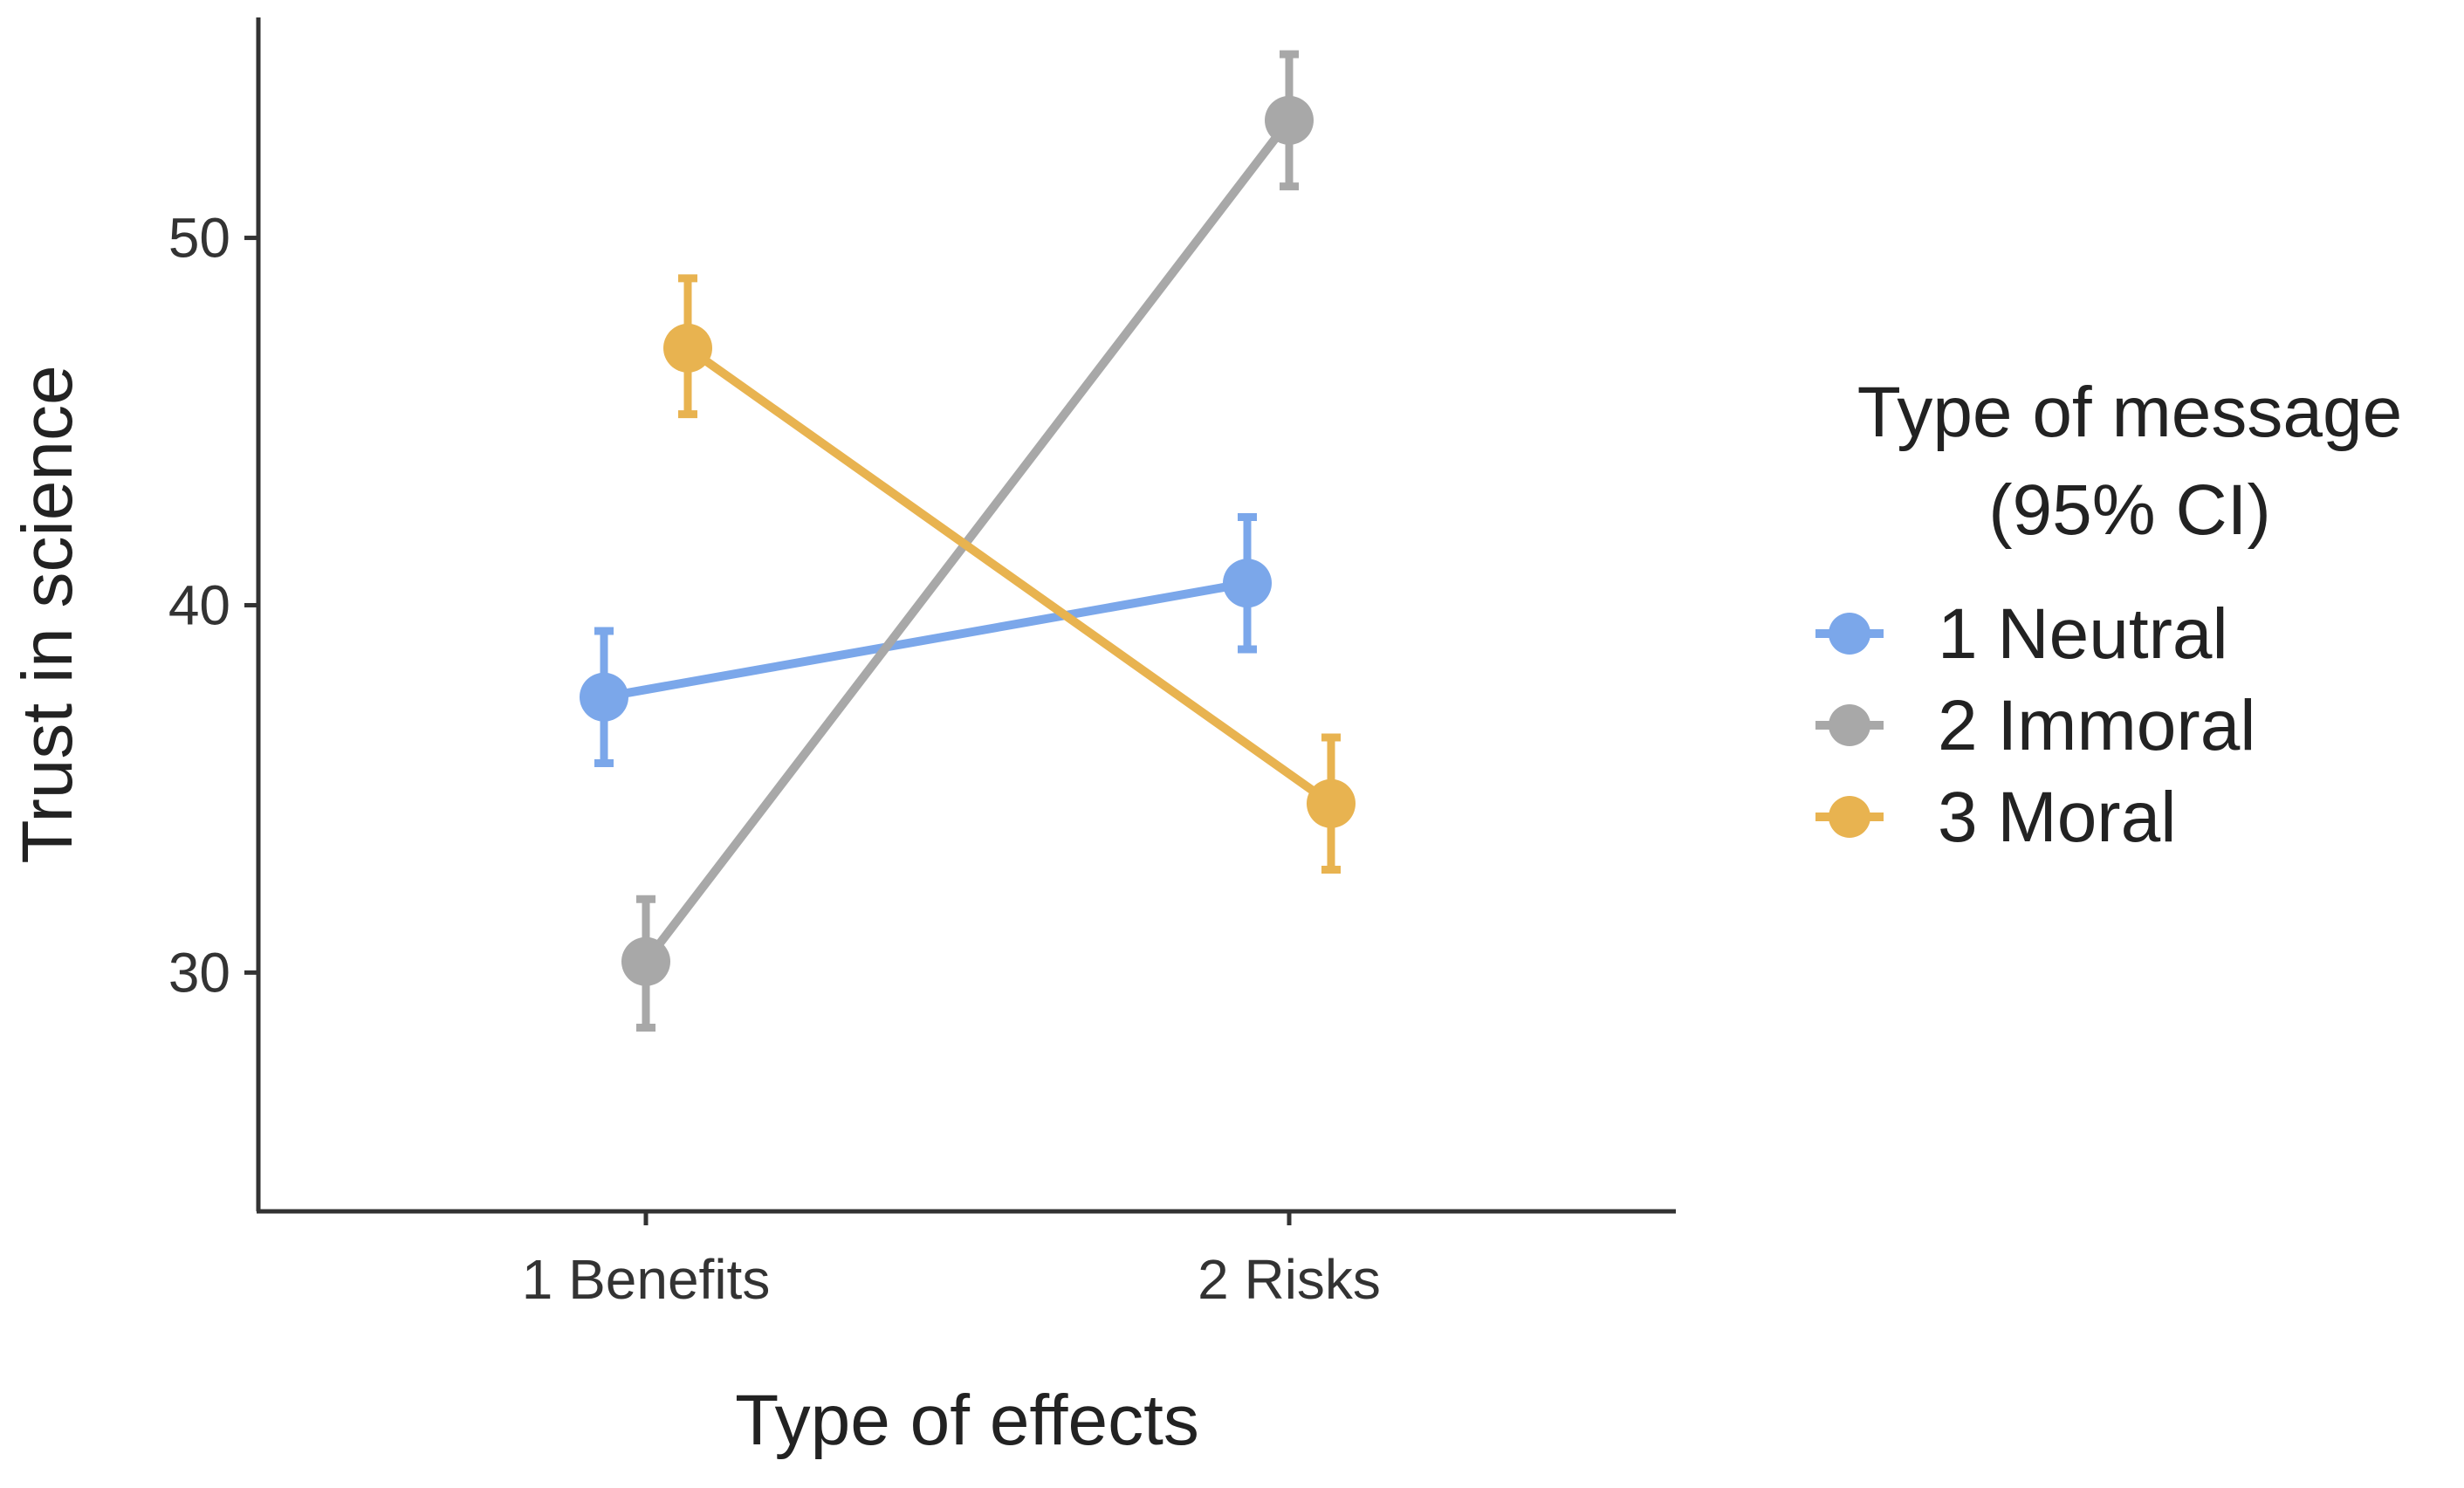 This screenshot has width=2464, height=1488. I want to click on legend-item-1: 1 Neutral, so click(2022, 634).